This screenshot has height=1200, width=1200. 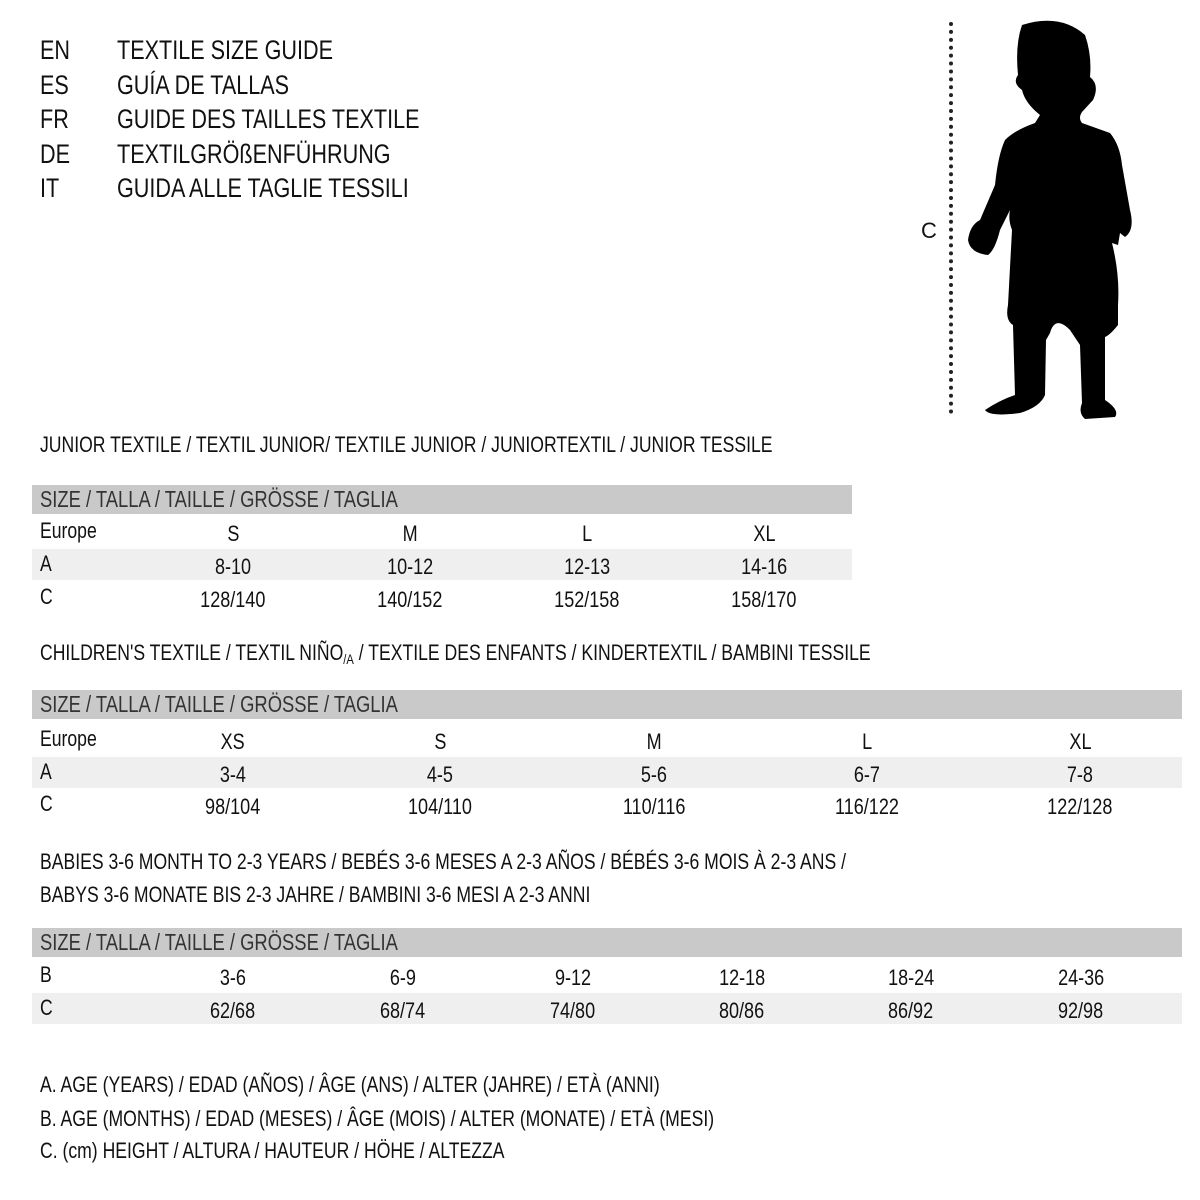 I want to click on language-title: GUIDA ALLE TAGLIE TESSILI, so click(x=263, y=188).